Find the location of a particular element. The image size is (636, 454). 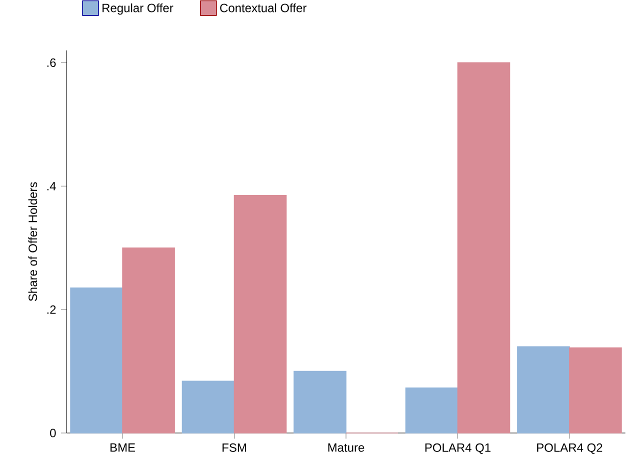

y-tick-label: .4 is located at coordinates (51, 186).